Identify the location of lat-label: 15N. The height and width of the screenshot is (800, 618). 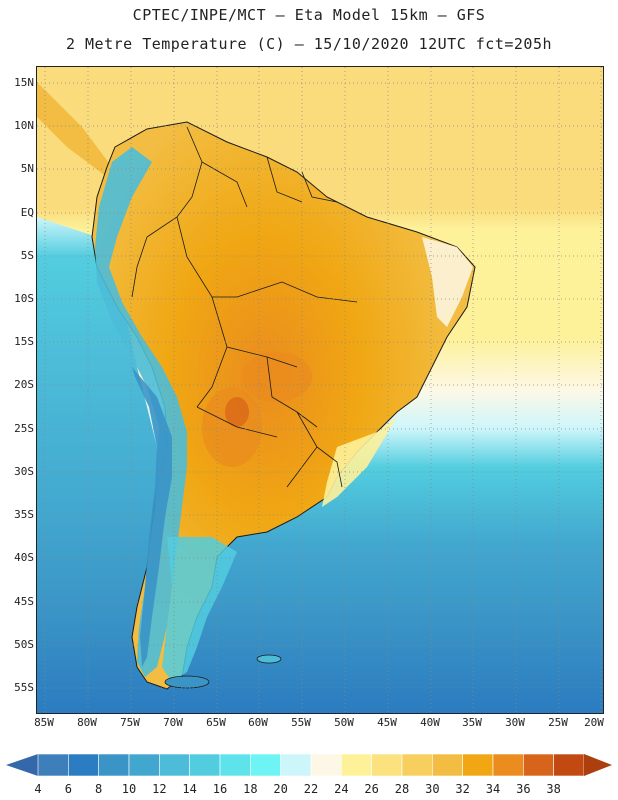
(24, 82).